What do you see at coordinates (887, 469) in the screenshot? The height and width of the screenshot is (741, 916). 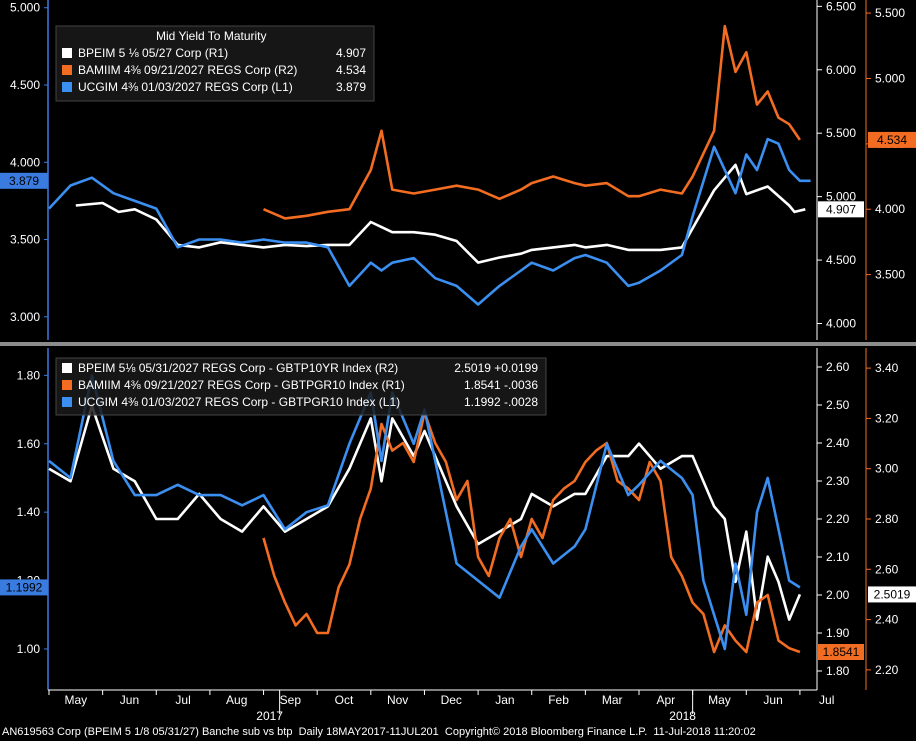 I see `right-2-tick-label: 3.00` at bounding box center [887, 469].